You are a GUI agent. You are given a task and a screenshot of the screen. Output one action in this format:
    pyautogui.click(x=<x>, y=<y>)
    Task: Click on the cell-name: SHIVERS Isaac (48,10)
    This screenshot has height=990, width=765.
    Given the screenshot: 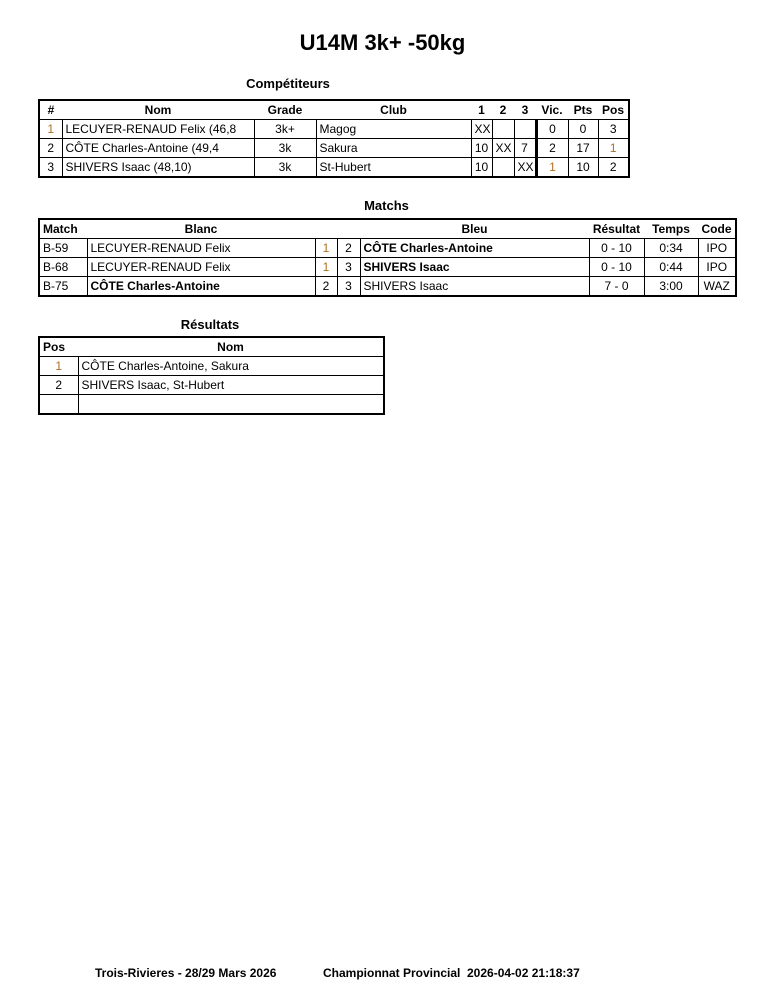 What is the action you would take?
    pyautogui.click(x=158, y=167)
    